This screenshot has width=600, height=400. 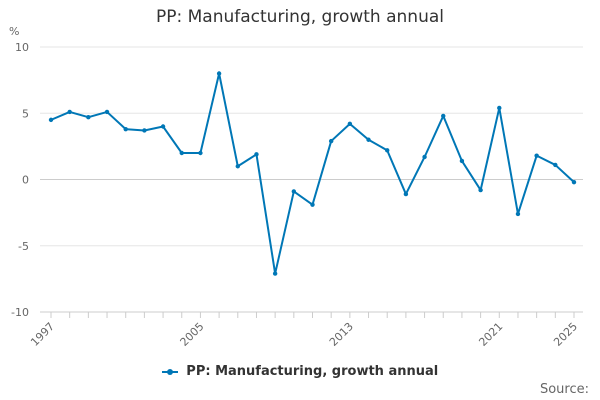 What do you see at coordinates (14, 31) in the screenshot?
I see `y-axis-unit-label: %` at bounding box center [14, 31].